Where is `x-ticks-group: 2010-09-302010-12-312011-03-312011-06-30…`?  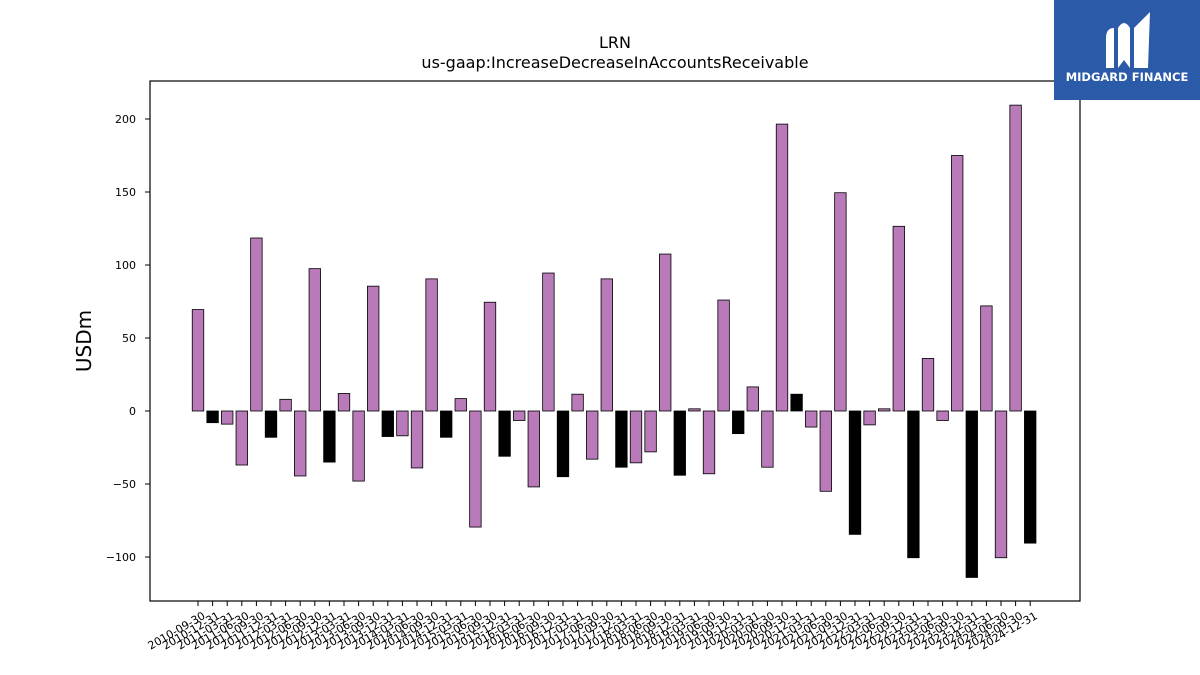
x-ticks-group: 2010-09-302010-12-312011-03-312011-06-30… is located at coordinates (593, 626).